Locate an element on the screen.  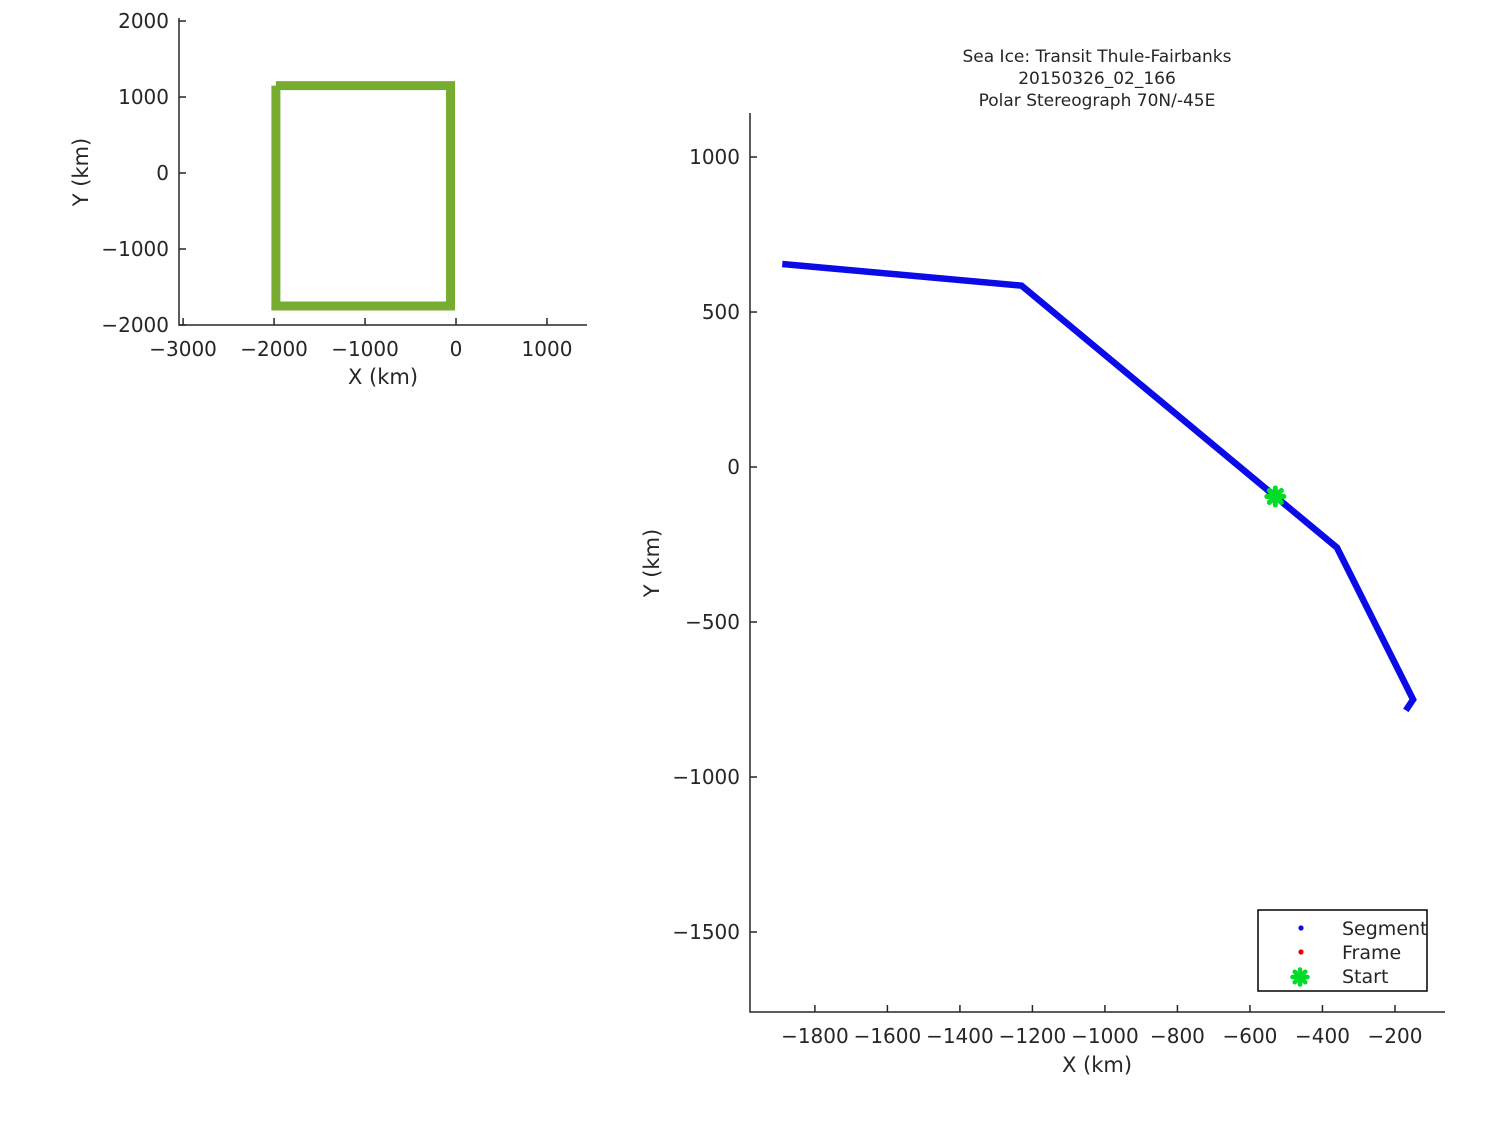
x-tick-label: −1600 is located at coordinates (888, 1036).